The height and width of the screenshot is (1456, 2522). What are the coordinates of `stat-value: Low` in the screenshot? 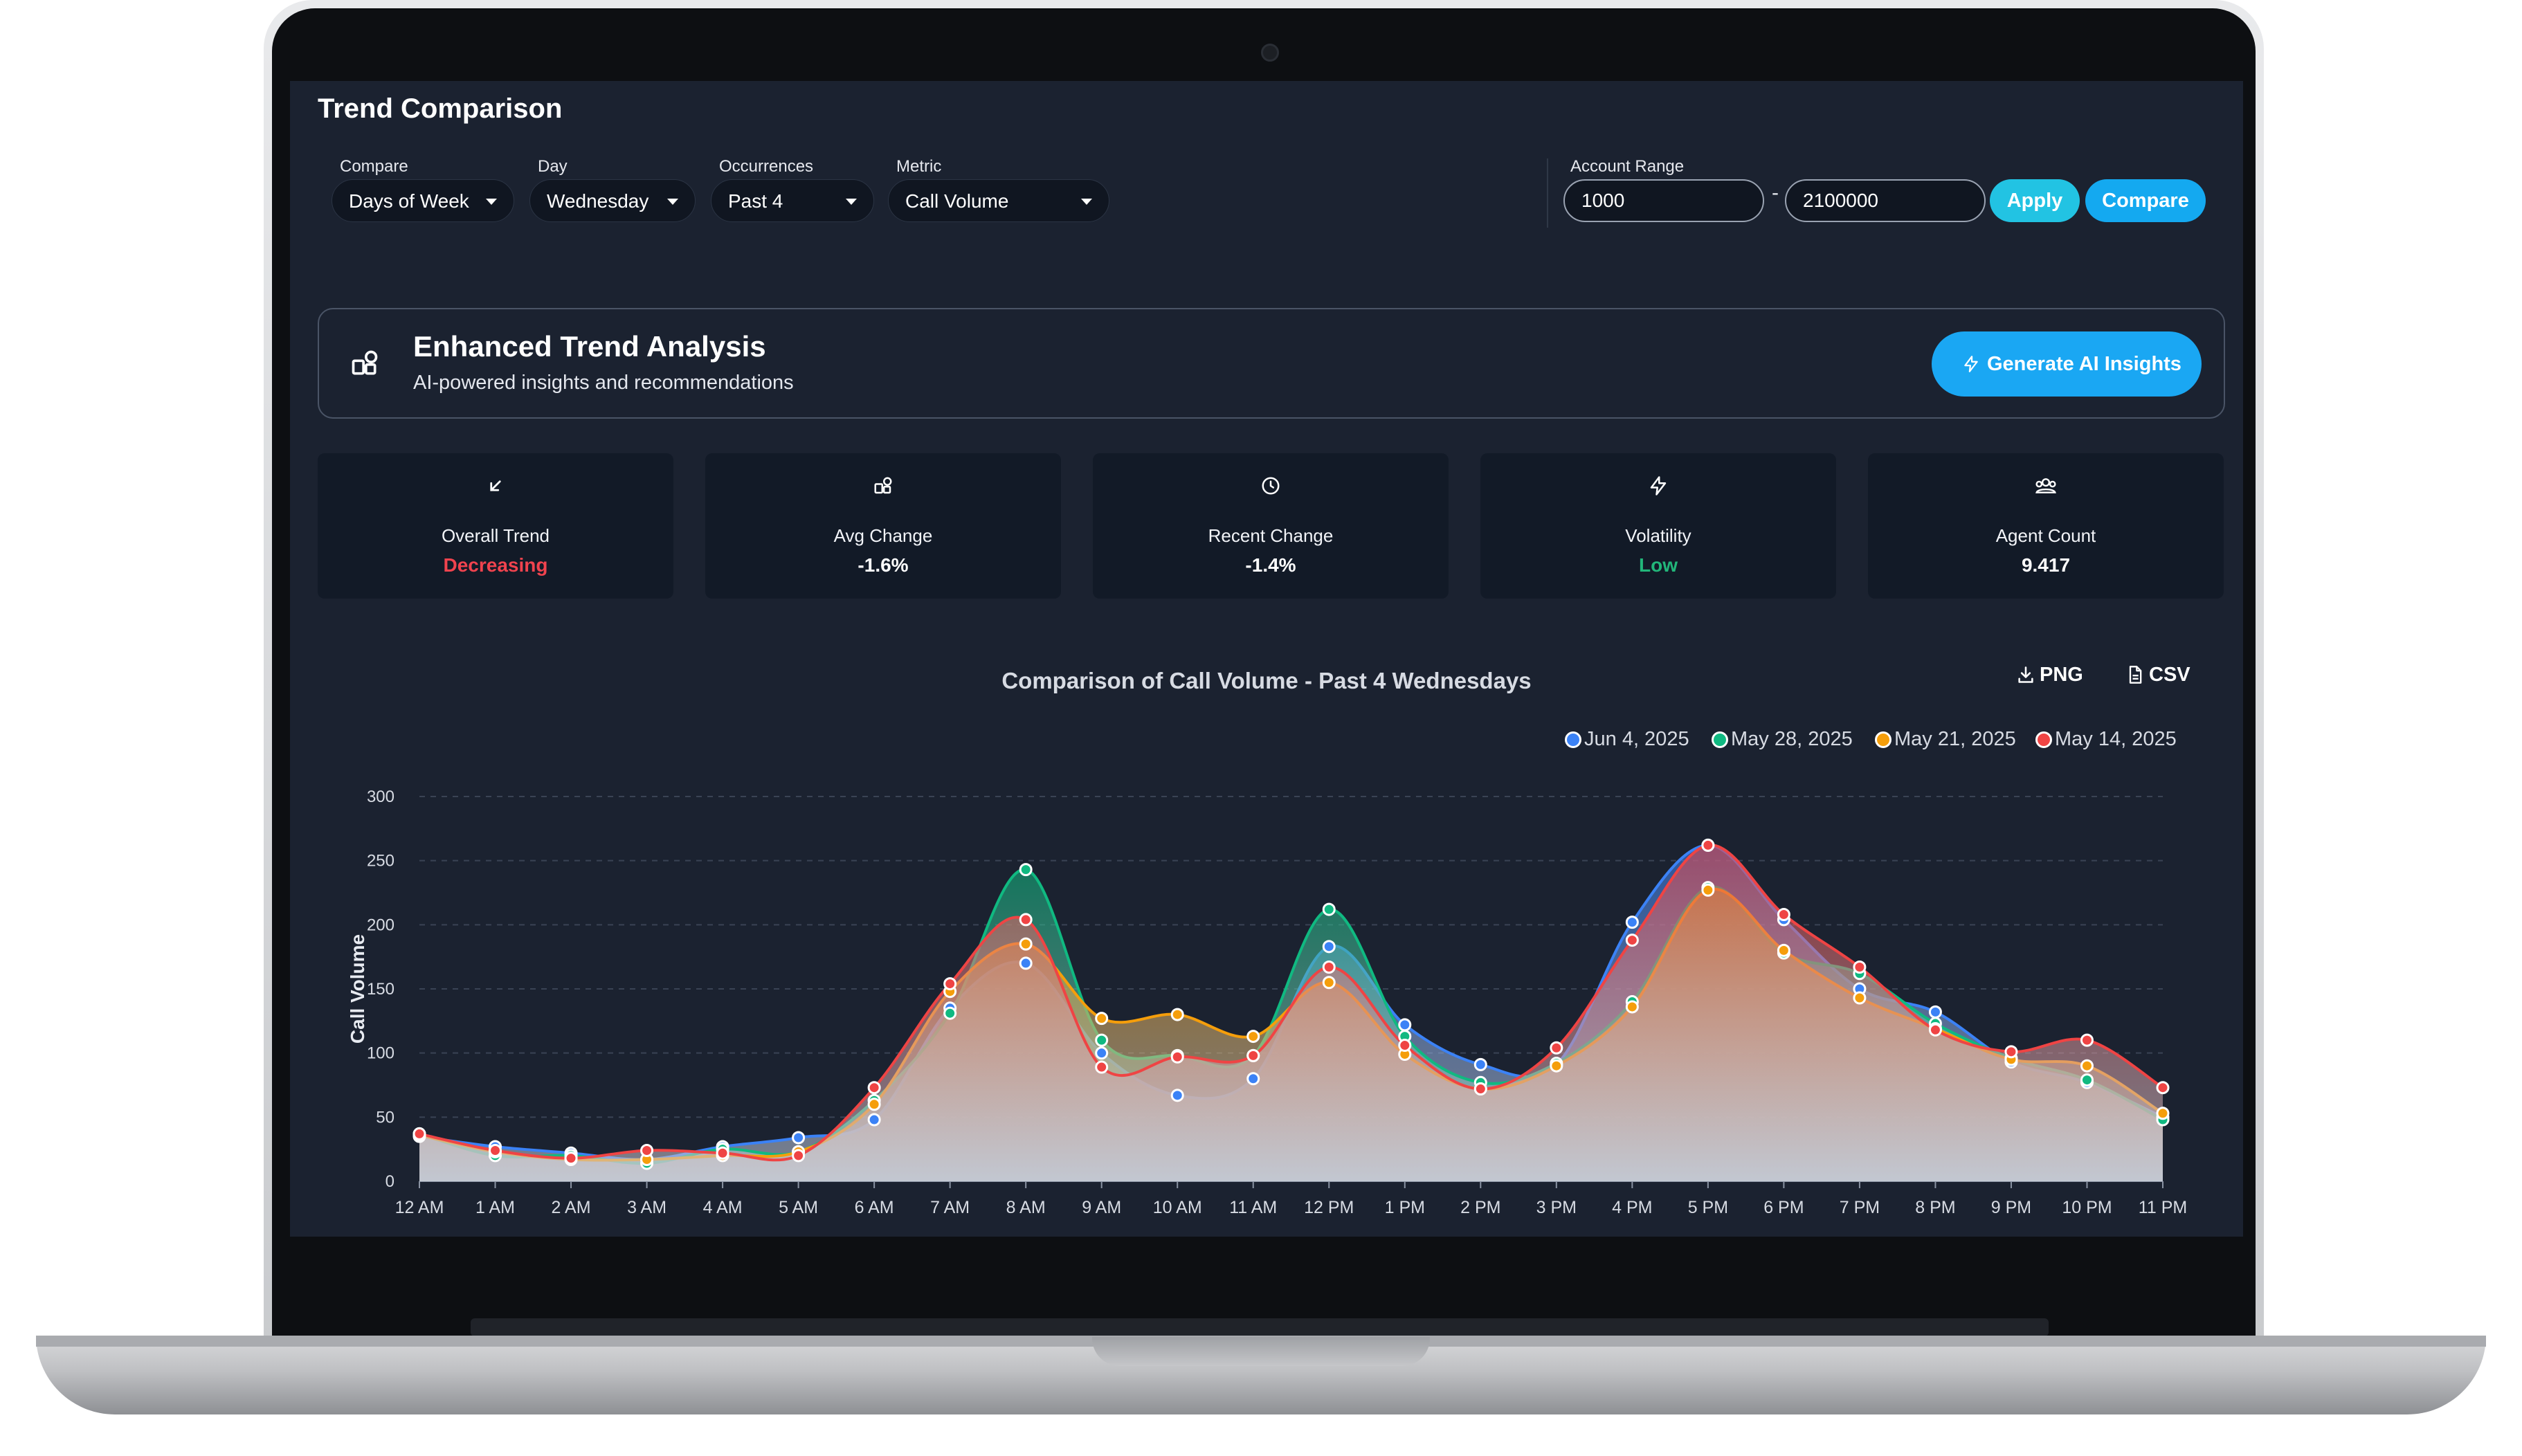 It's located at (1658, 565).